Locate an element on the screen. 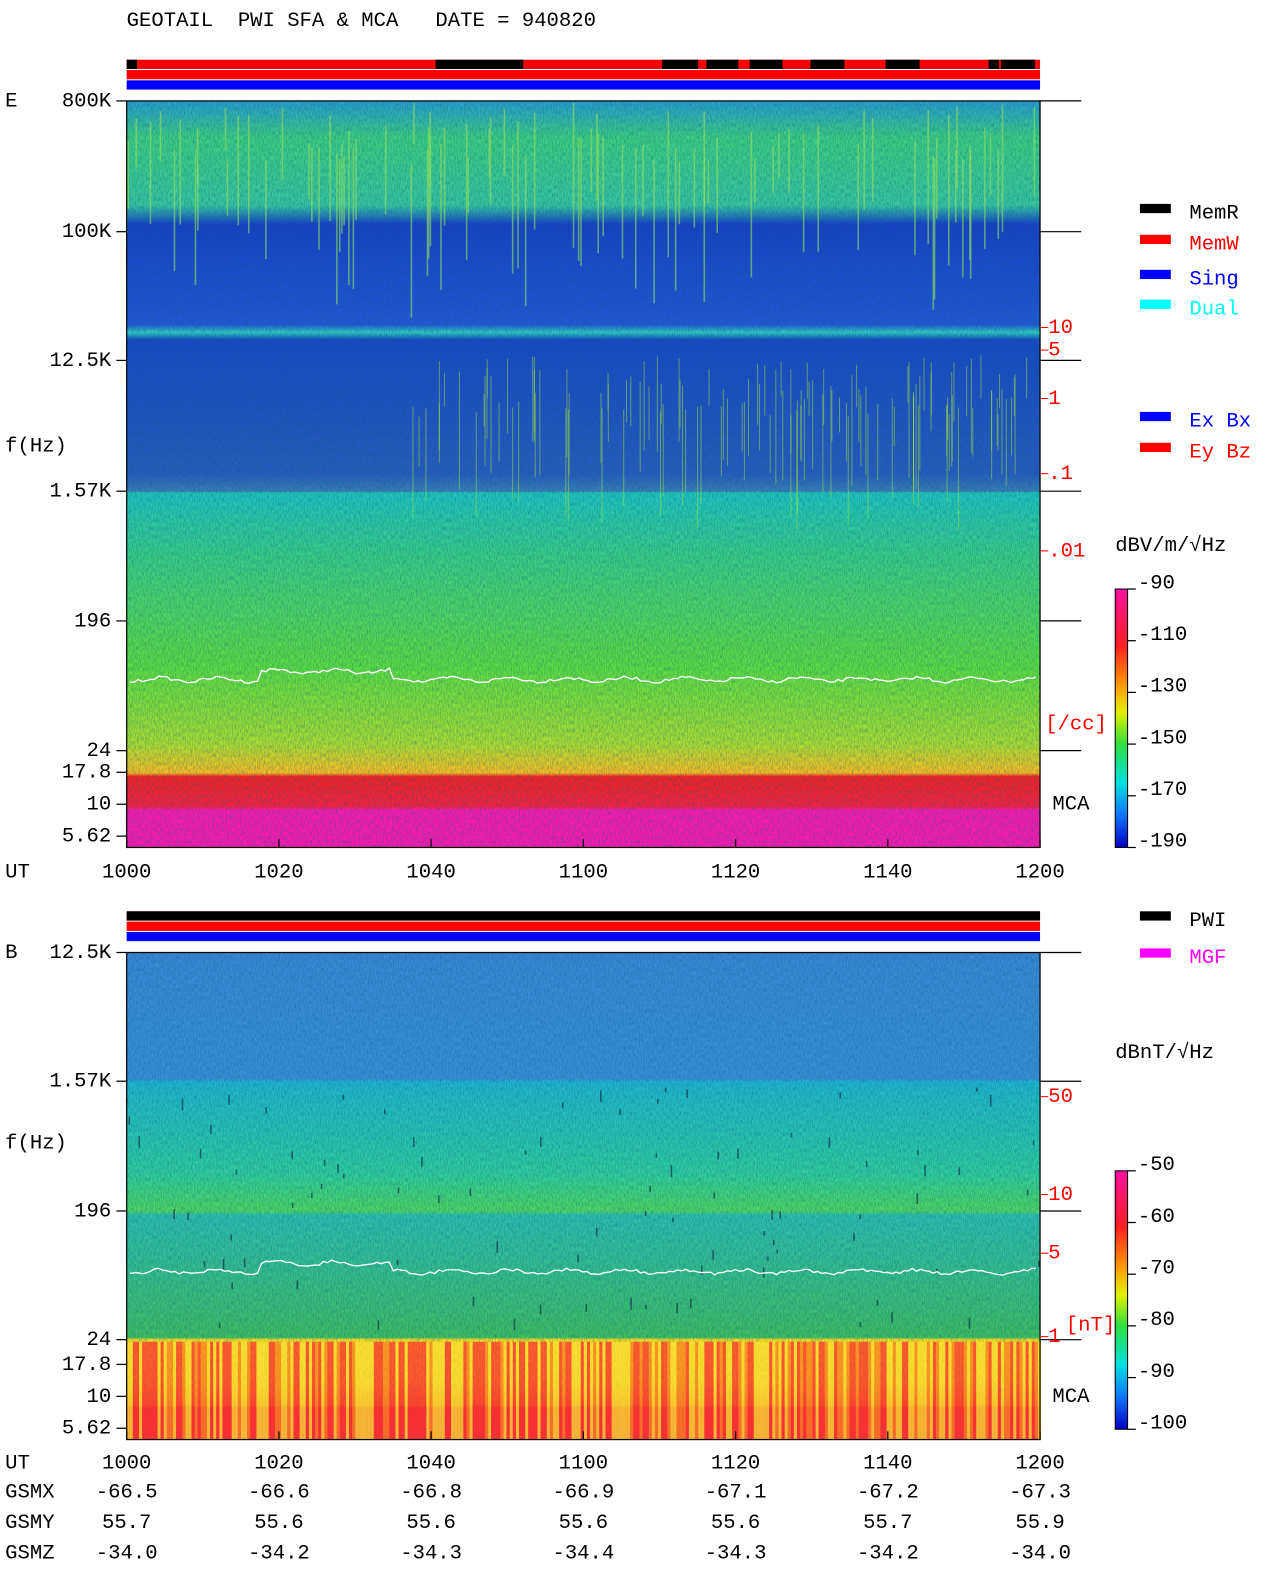 The image size is (1280, 1593). status-bar is located at coordinates (583, 75).